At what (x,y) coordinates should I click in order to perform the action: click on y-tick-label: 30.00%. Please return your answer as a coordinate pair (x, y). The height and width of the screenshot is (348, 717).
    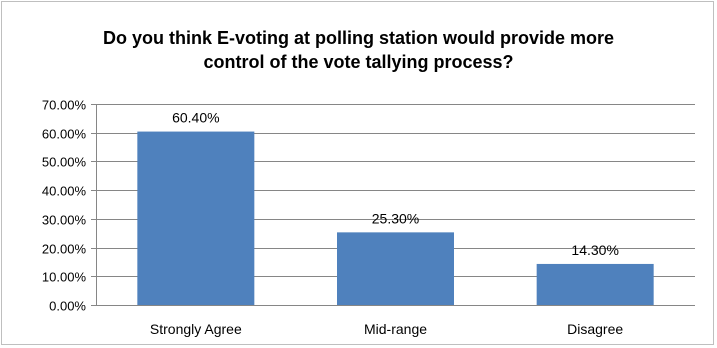
    Looking at the image, I should click on (64, 220).